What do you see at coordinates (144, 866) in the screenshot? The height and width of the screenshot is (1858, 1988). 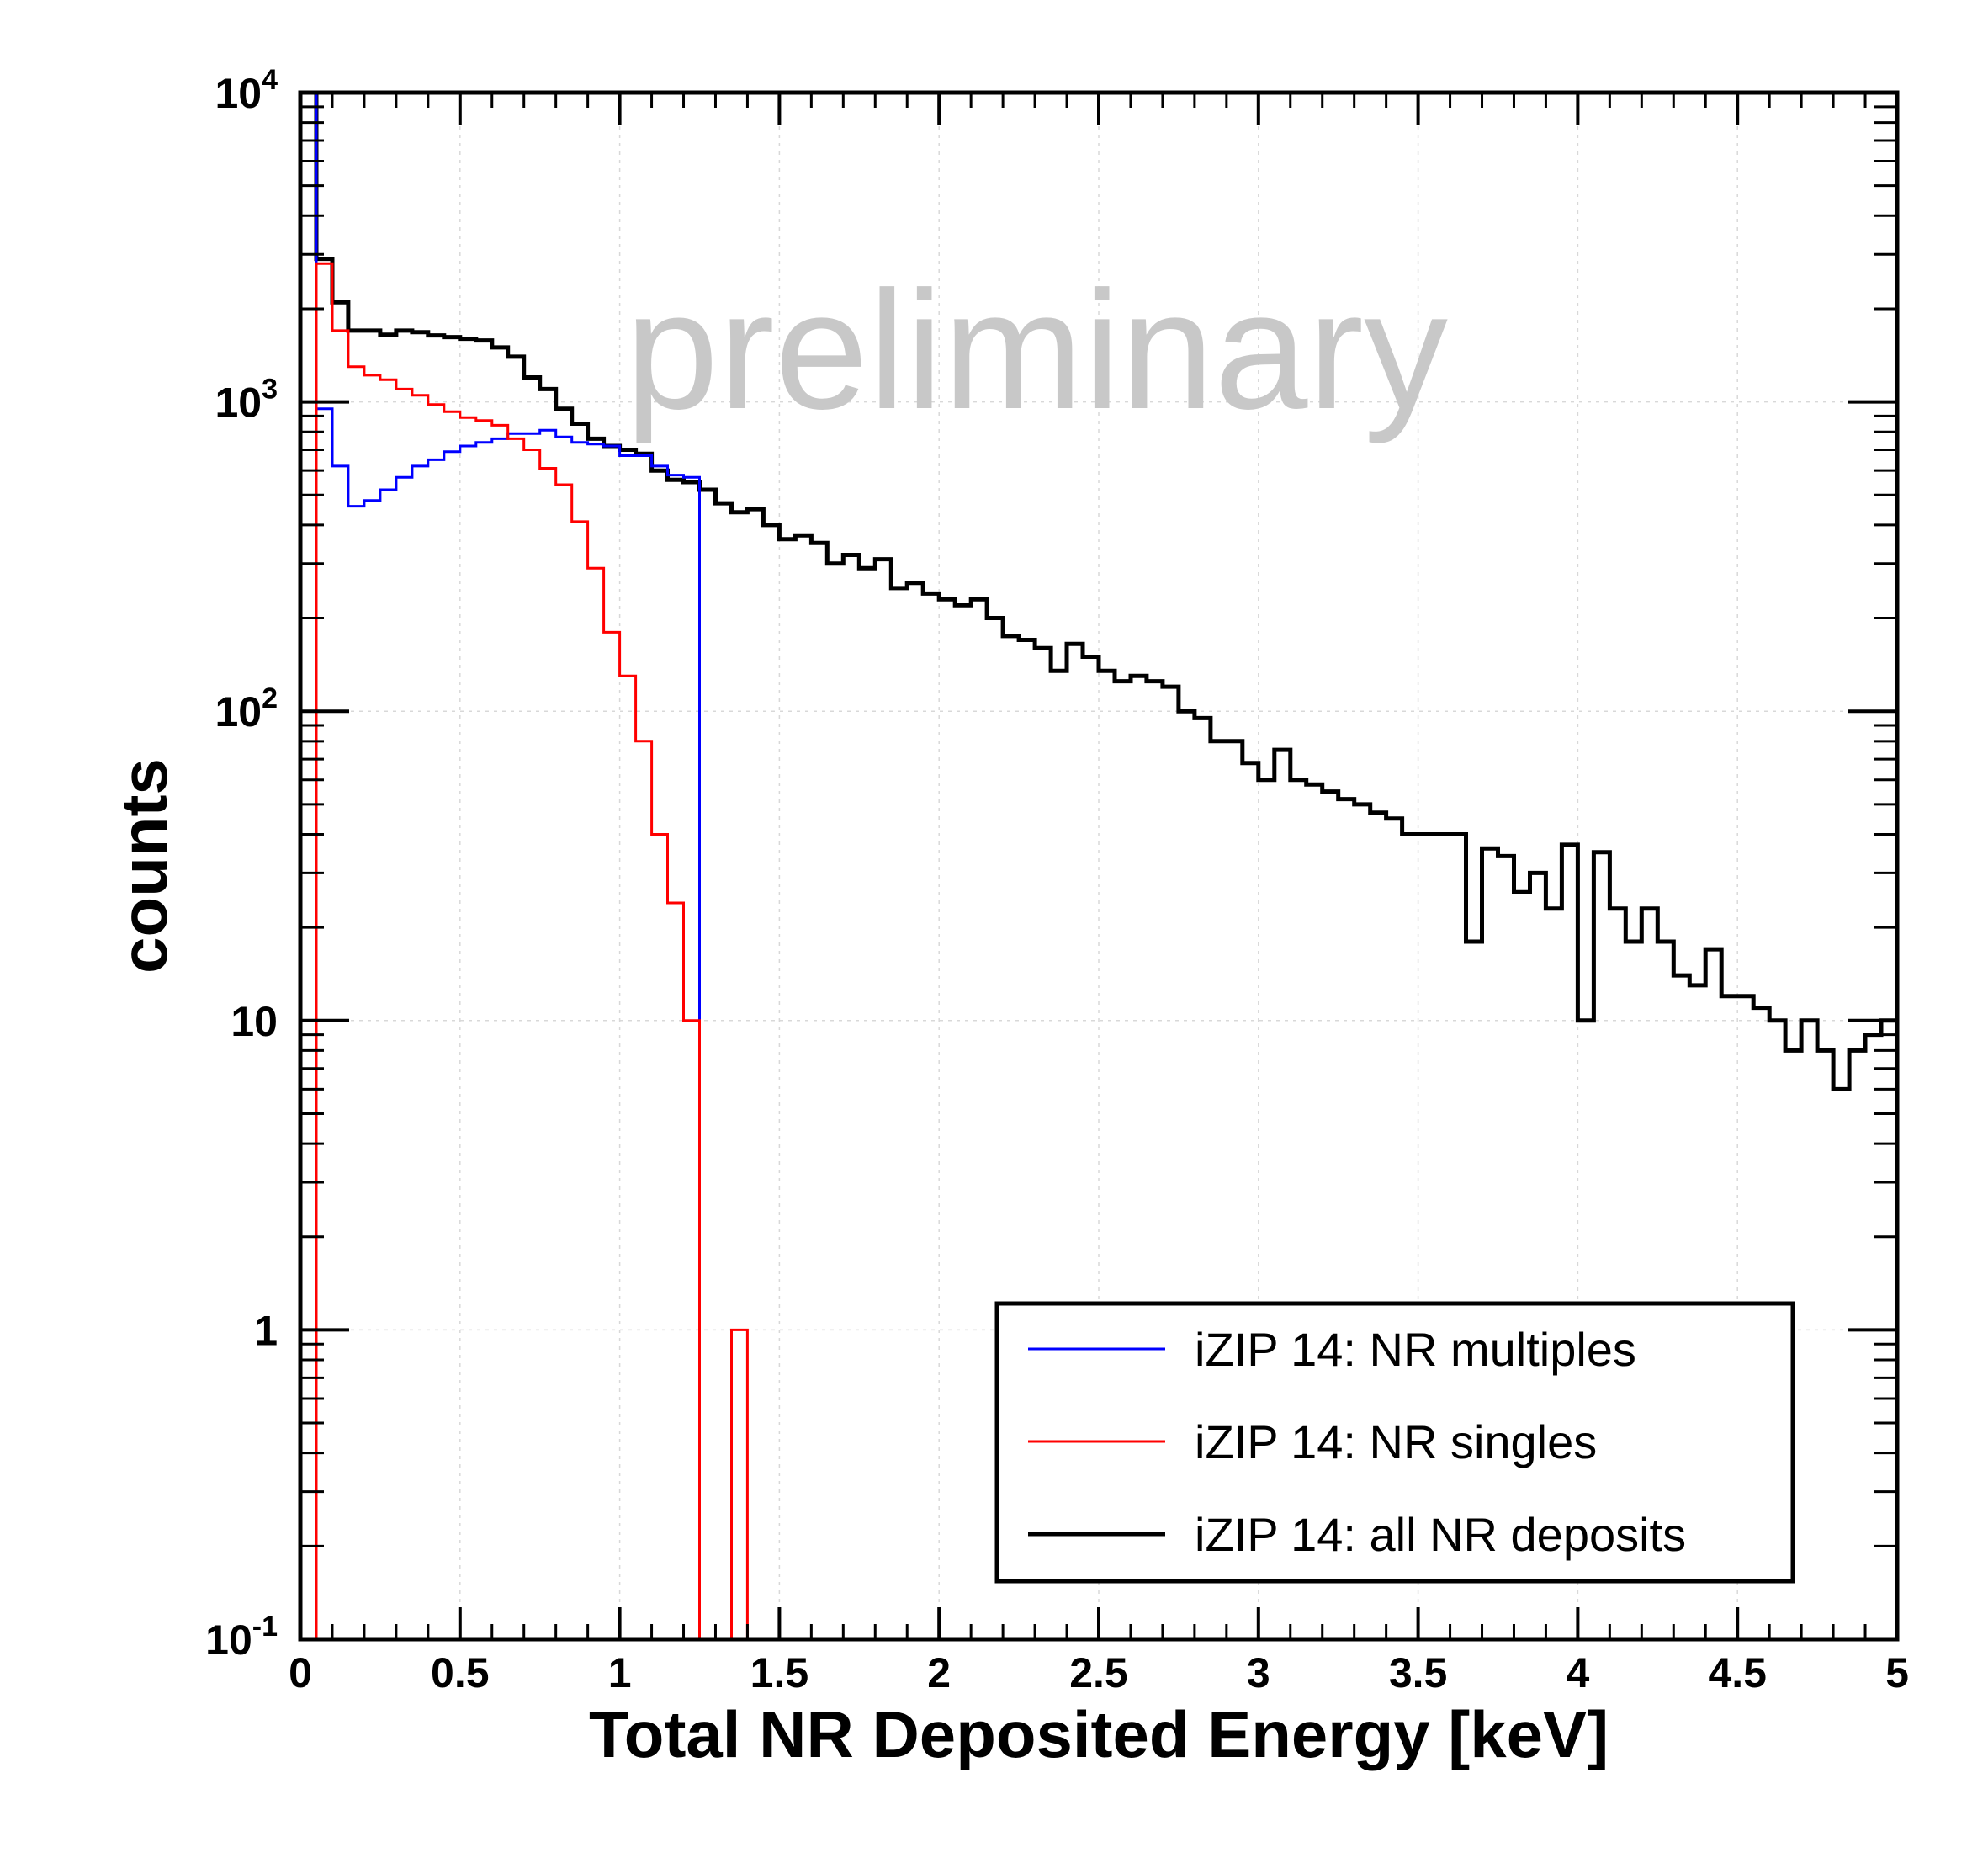 I see `y-axis-title: counts` at bounding box center [144, 866].